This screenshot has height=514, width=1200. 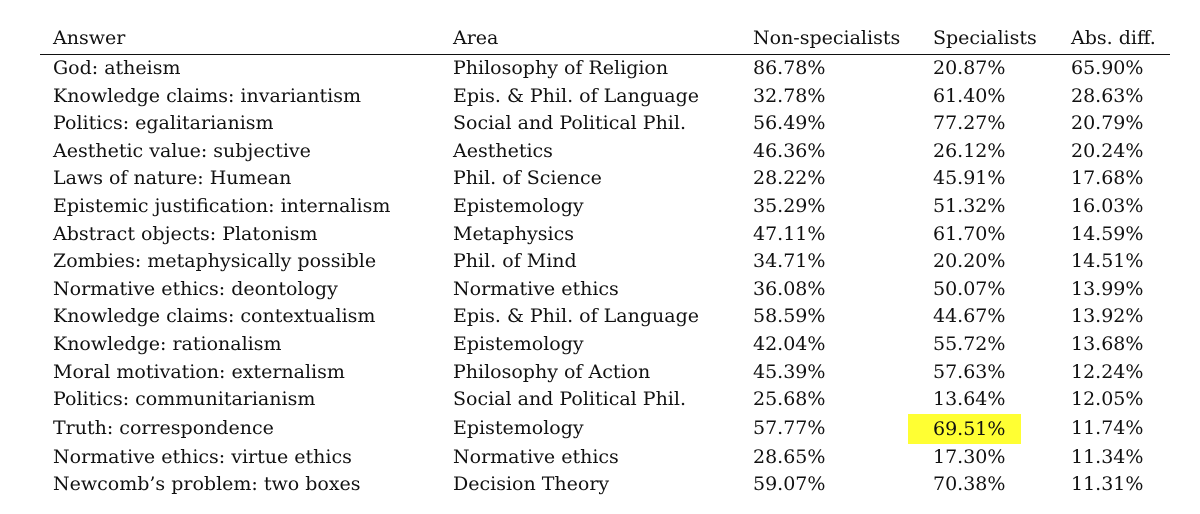 What do you see at coordinates (1107, 68) in the screenshot?
I see `cell-abs-diff: 65.90%` at bounding box center [1107, 68].